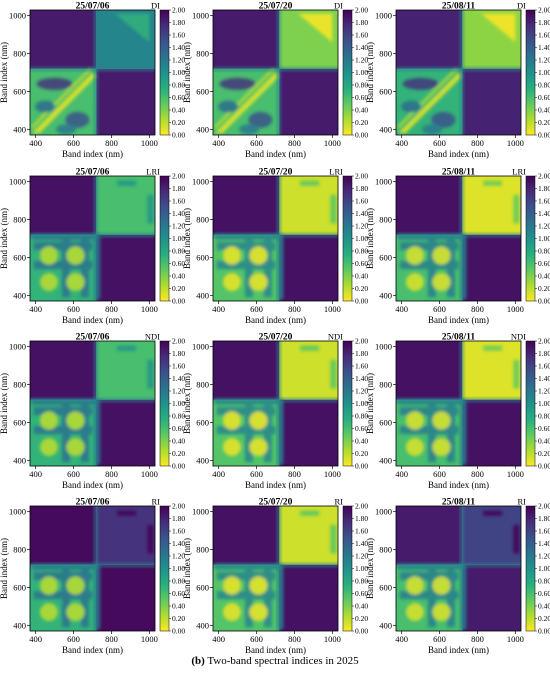 The width and height of the screenshot is (550, 676). I want to click on colorbar-tick-label: 0.00, so click(178, 301).